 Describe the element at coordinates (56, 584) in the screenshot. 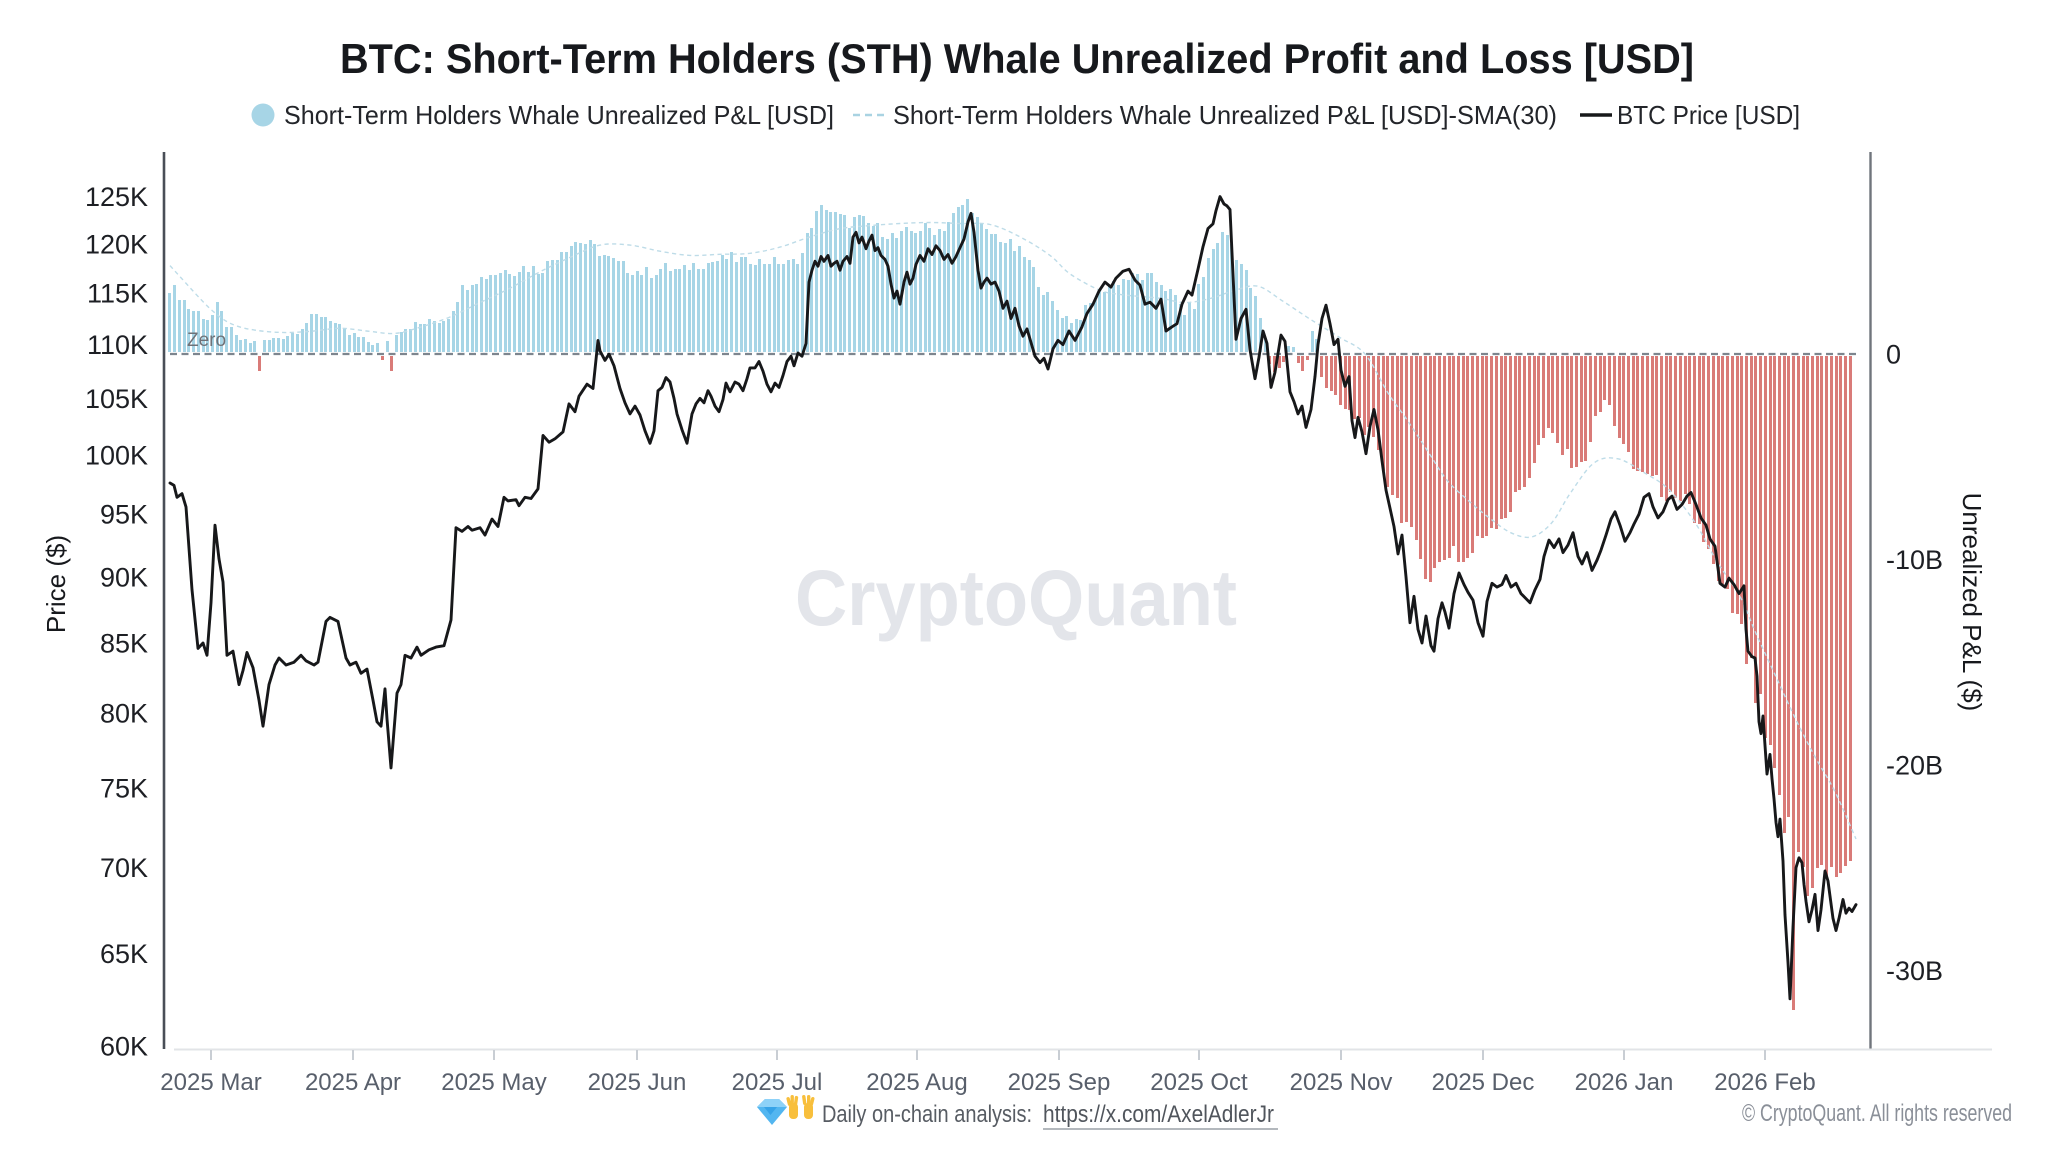

I see `svg-text: Price ($)` at that location.